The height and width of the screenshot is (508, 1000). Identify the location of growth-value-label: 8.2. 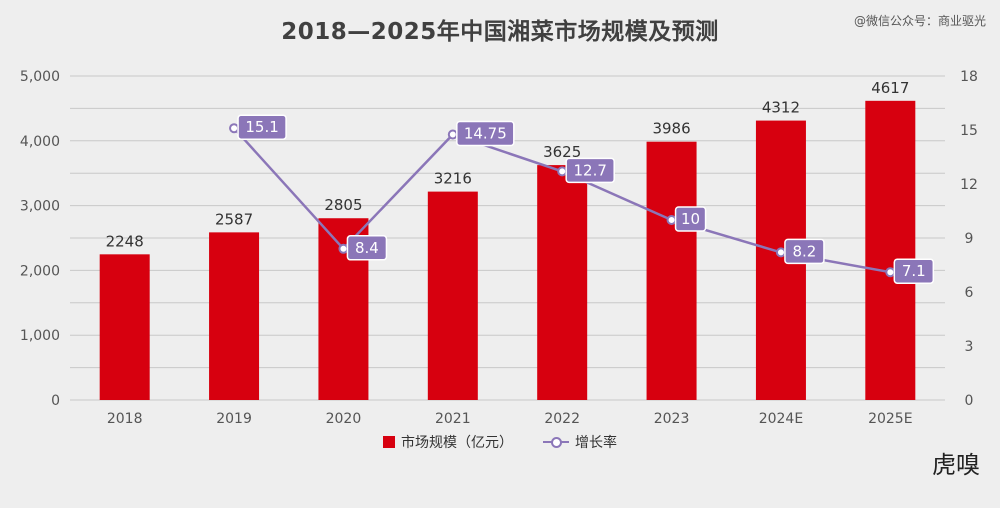
(805, 251).